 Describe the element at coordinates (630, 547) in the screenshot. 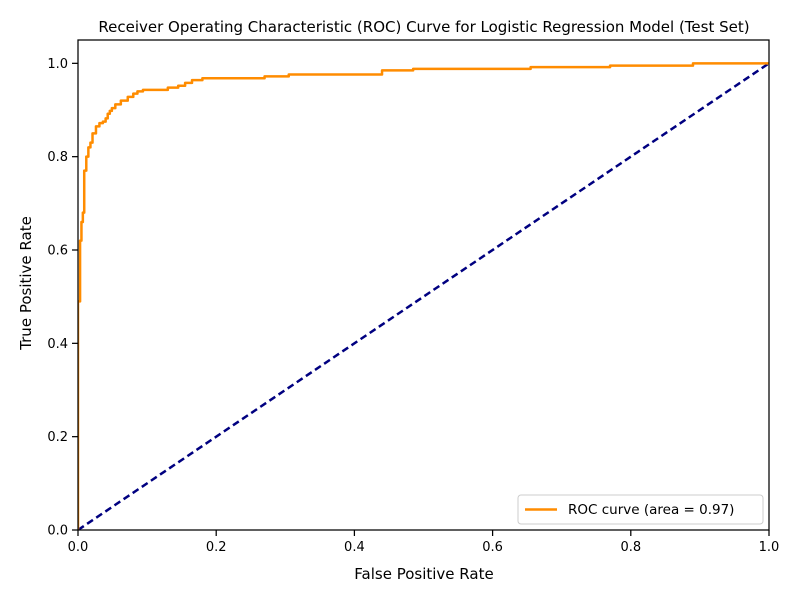

I see `x-tick-label: 0.8` at that location.